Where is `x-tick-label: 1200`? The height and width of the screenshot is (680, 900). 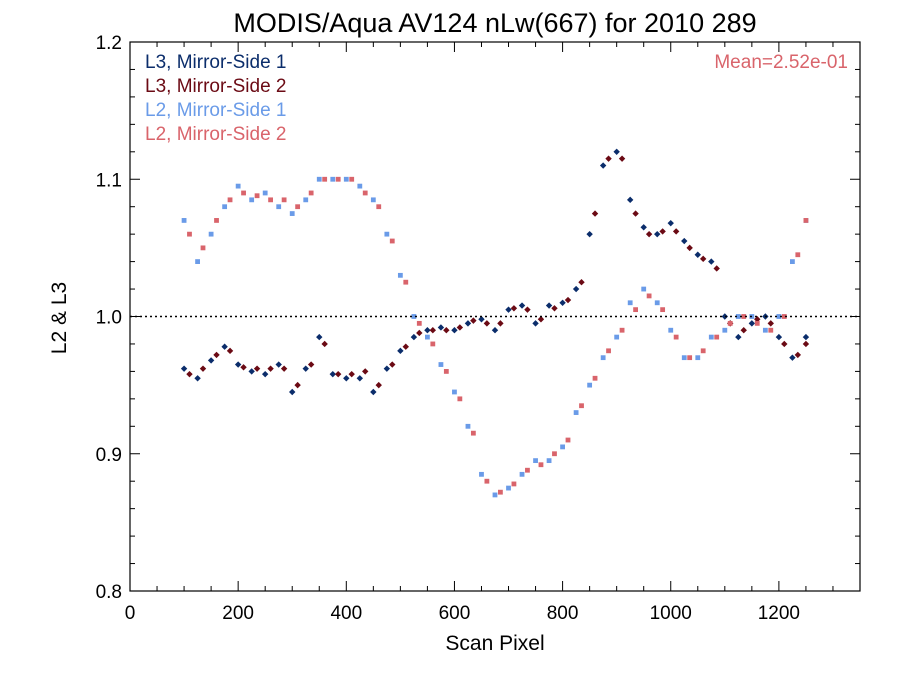 x-tick-label: 1200 is located at coordinates (779, 613).